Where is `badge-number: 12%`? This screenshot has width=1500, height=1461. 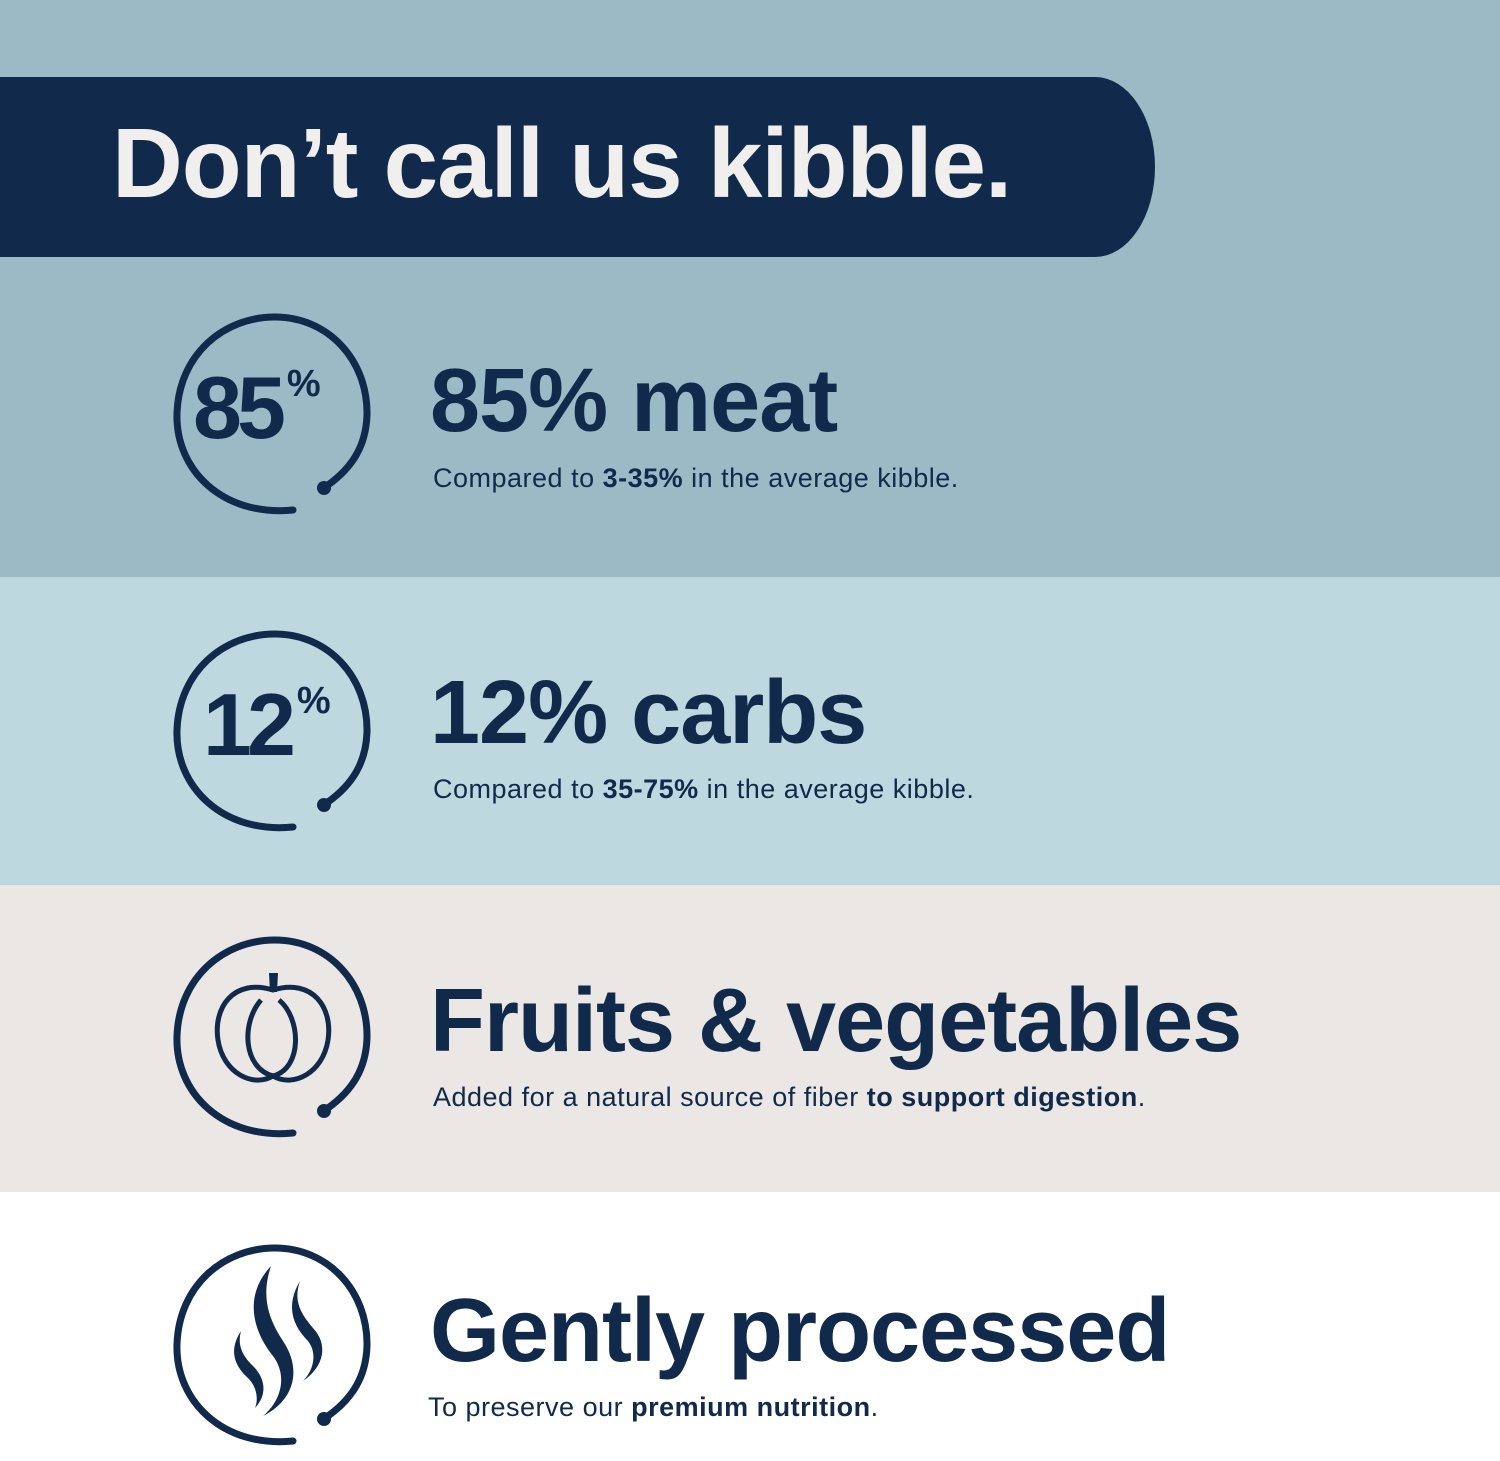
badge-number: 12% is located at coordinates (267, 724).